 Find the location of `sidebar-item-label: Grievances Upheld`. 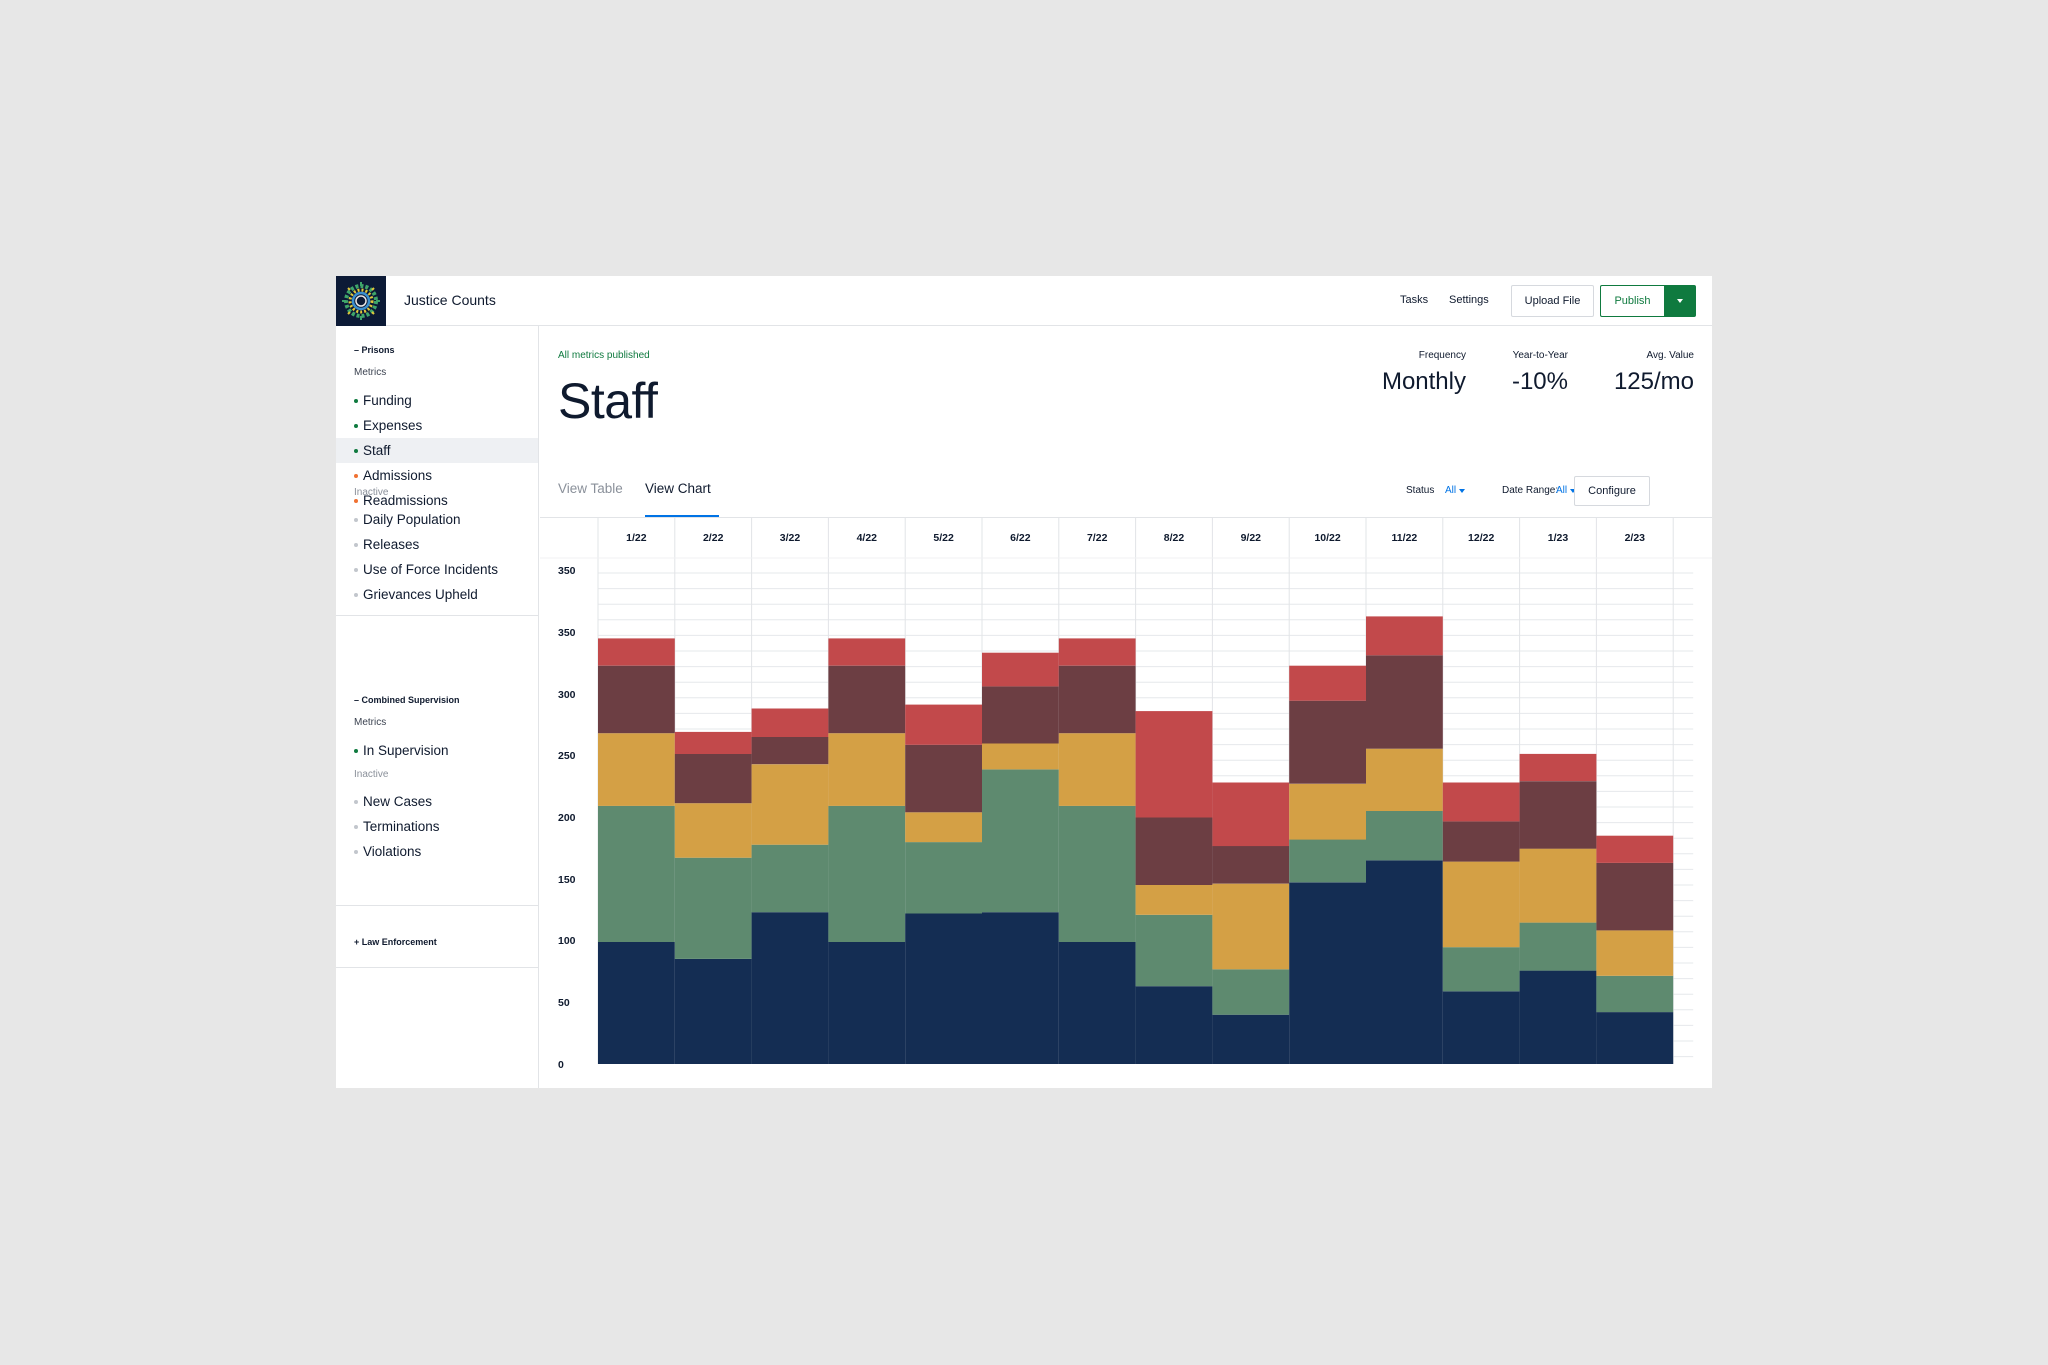

sidebar-item-label: Grievances Upheld is located at coordinates (420, 594).